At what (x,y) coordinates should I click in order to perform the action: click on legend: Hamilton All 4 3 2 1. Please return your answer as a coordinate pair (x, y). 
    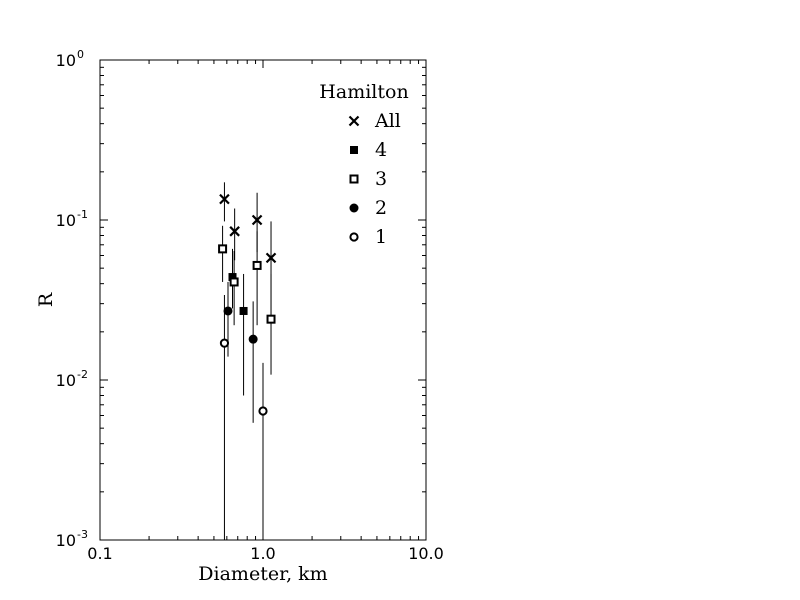
    Looking at the image, I should click on (363, 164).